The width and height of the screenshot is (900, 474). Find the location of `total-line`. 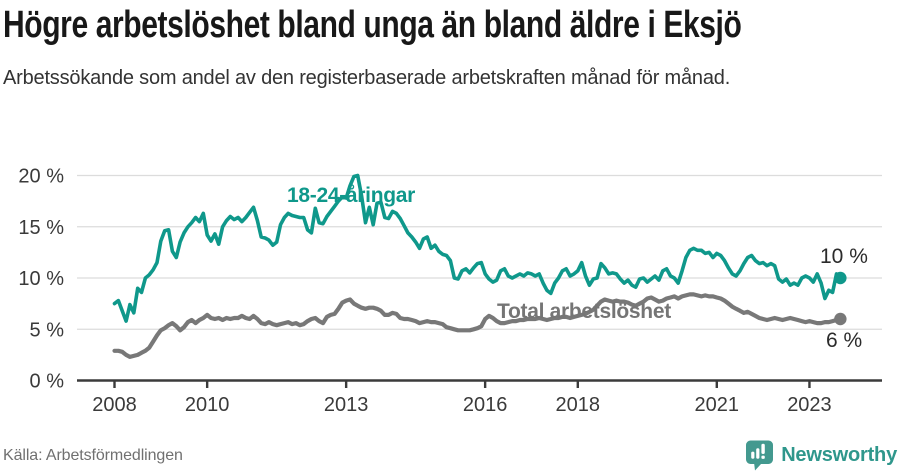

total-line is located at coordinates (477, 325).